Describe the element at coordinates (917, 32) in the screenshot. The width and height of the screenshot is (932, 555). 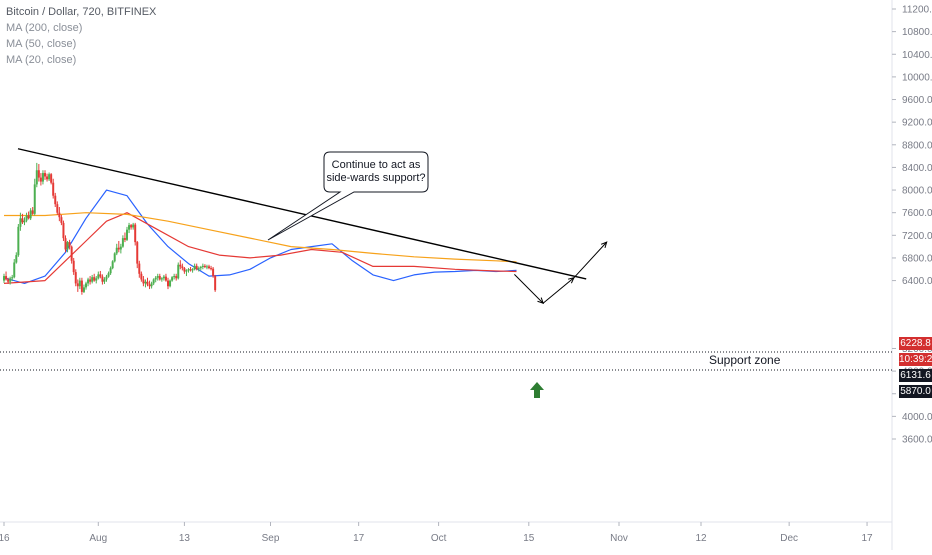
I see `y-tick-label: 10800.0` at that location.